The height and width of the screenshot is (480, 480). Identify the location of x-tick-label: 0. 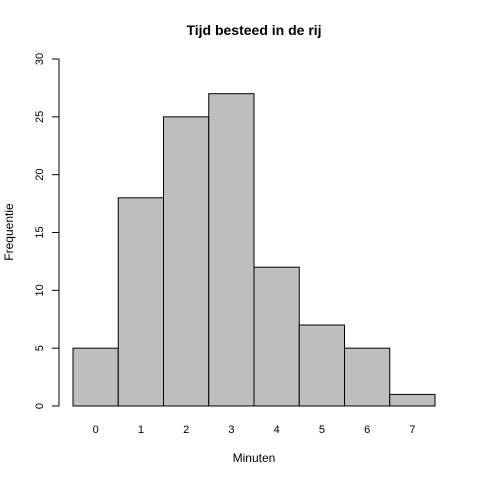
(96, 430).